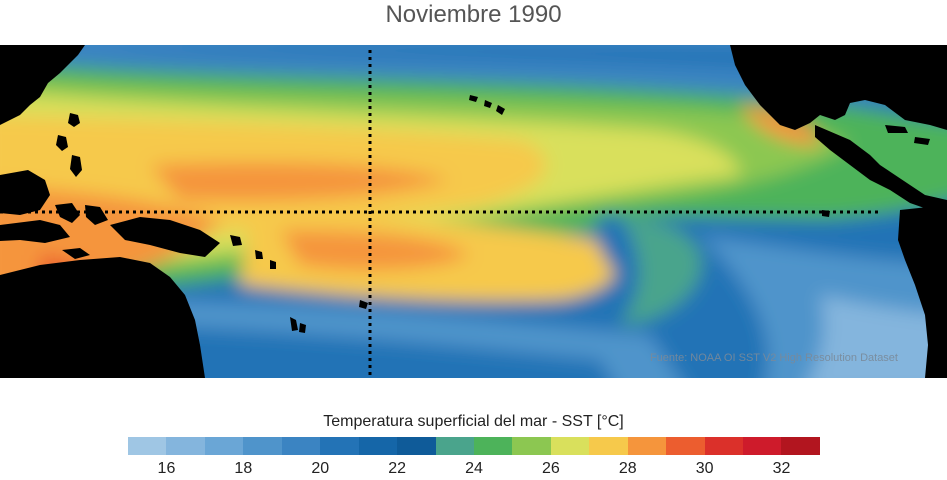  I want to click on colorbar-tick-label: 18, so click(243, 468).